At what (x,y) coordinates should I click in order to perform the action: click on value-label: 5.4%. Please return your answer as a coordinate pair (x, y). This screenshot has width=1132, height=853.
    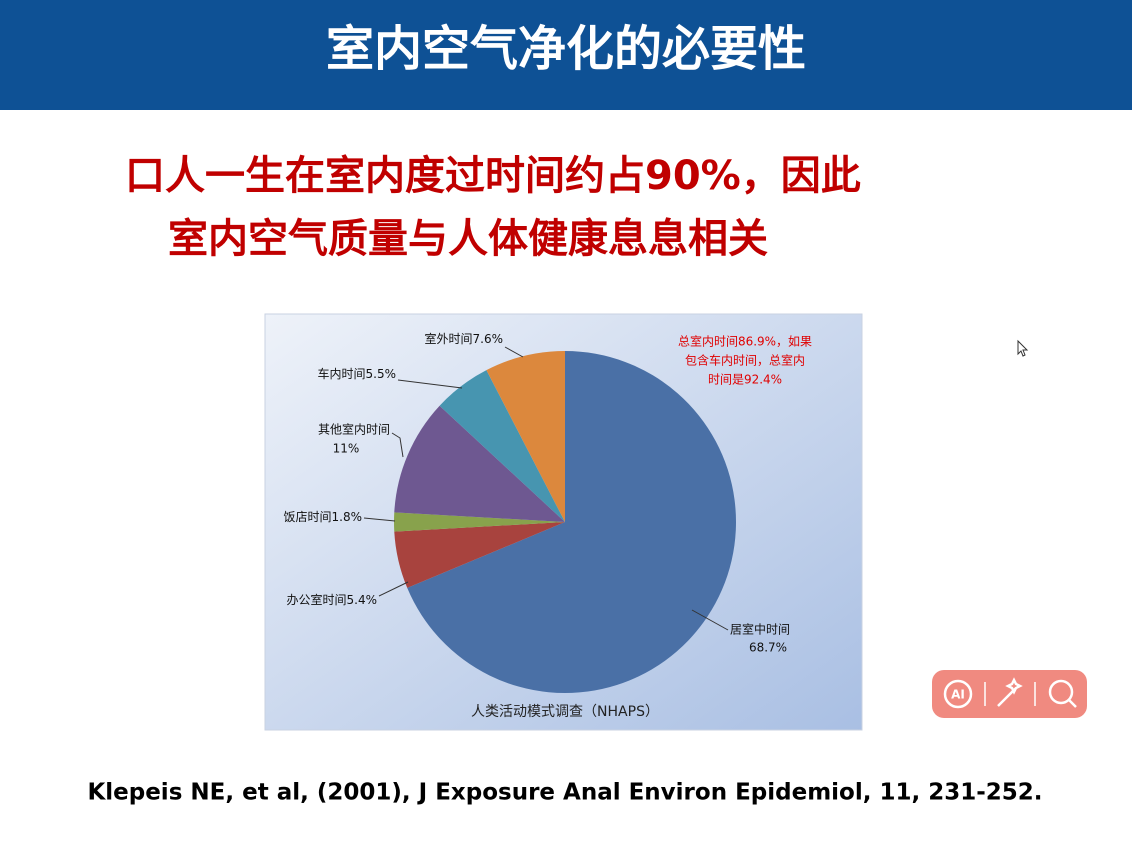
    Looking at the image, I should click on (362, 600).